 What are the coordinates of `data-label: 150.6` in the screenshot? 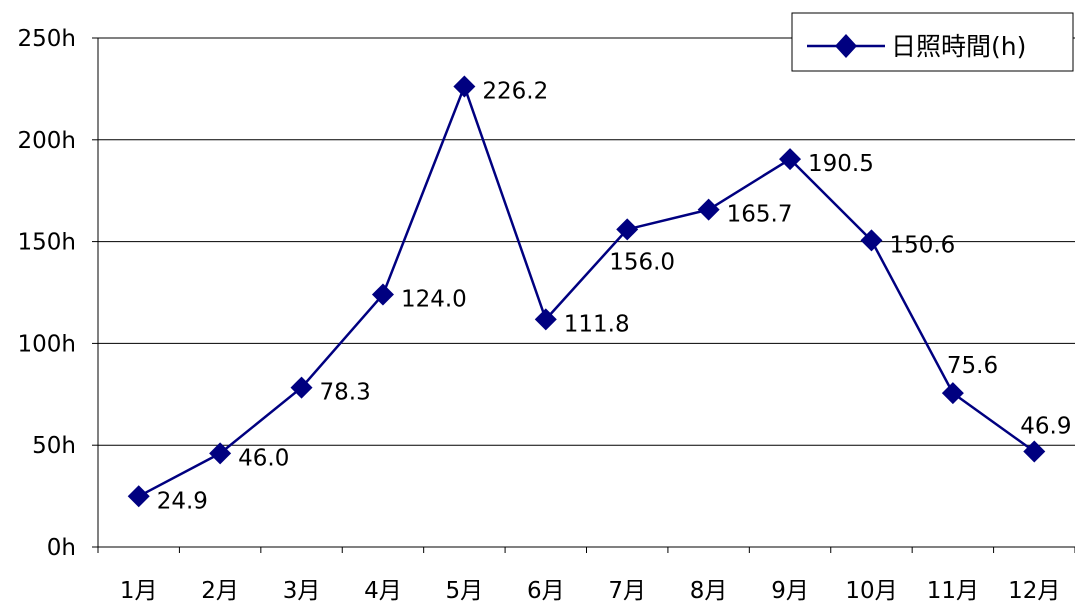 It's located at (922, 245).